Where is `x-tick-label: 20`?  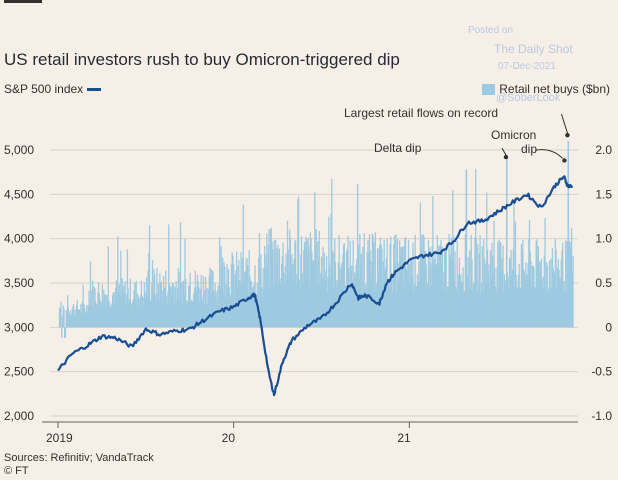
x-tick-label: 20 is located at coordinates (229, 438).